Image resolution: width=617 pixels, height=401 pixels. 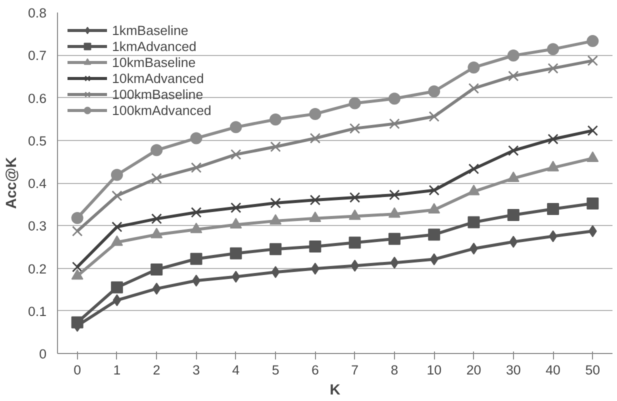 I want to click on legend-label: 1kmAdvanced, so click(x=154, y=46).